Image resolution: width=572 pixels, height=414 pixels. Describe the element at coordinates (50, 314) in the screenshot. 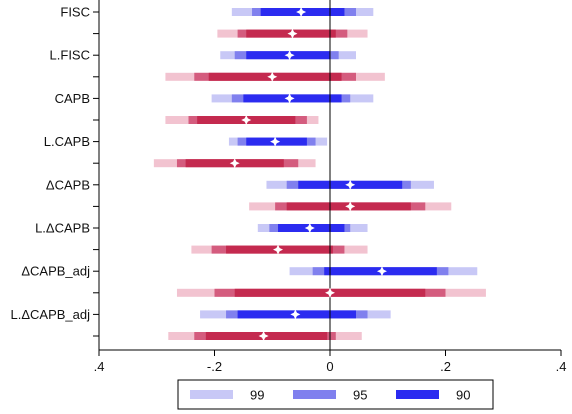

I see `y-tick-label: L.ΔCAPB_adj` at that location.